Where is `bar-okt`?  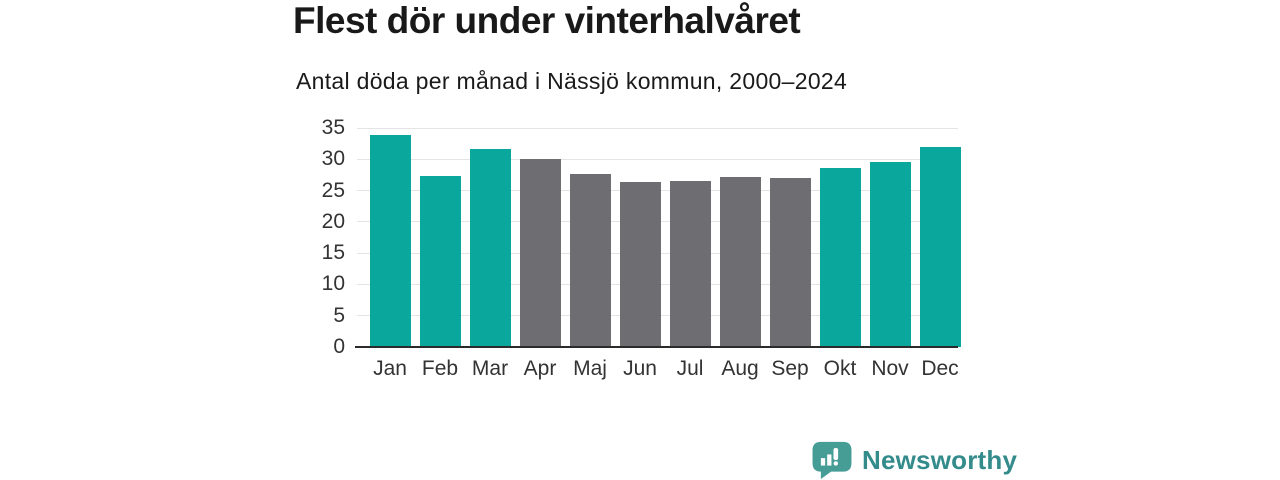 bar-okt is located at coordinates (840, 257).